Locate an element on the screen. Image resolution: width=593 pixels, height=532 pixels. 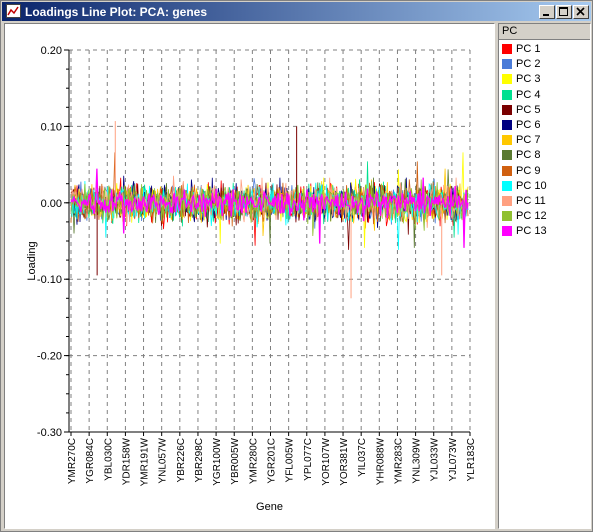
y-tick-label: 0.00 is located at coordinates (51, 204).